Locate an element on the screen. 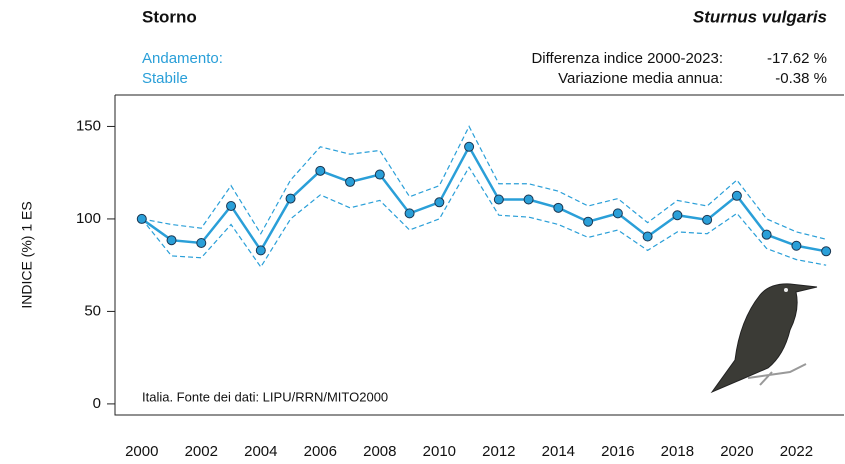 The image size is (845, 464). x-tick-label: 2022 is located at coordinates (796, 451).